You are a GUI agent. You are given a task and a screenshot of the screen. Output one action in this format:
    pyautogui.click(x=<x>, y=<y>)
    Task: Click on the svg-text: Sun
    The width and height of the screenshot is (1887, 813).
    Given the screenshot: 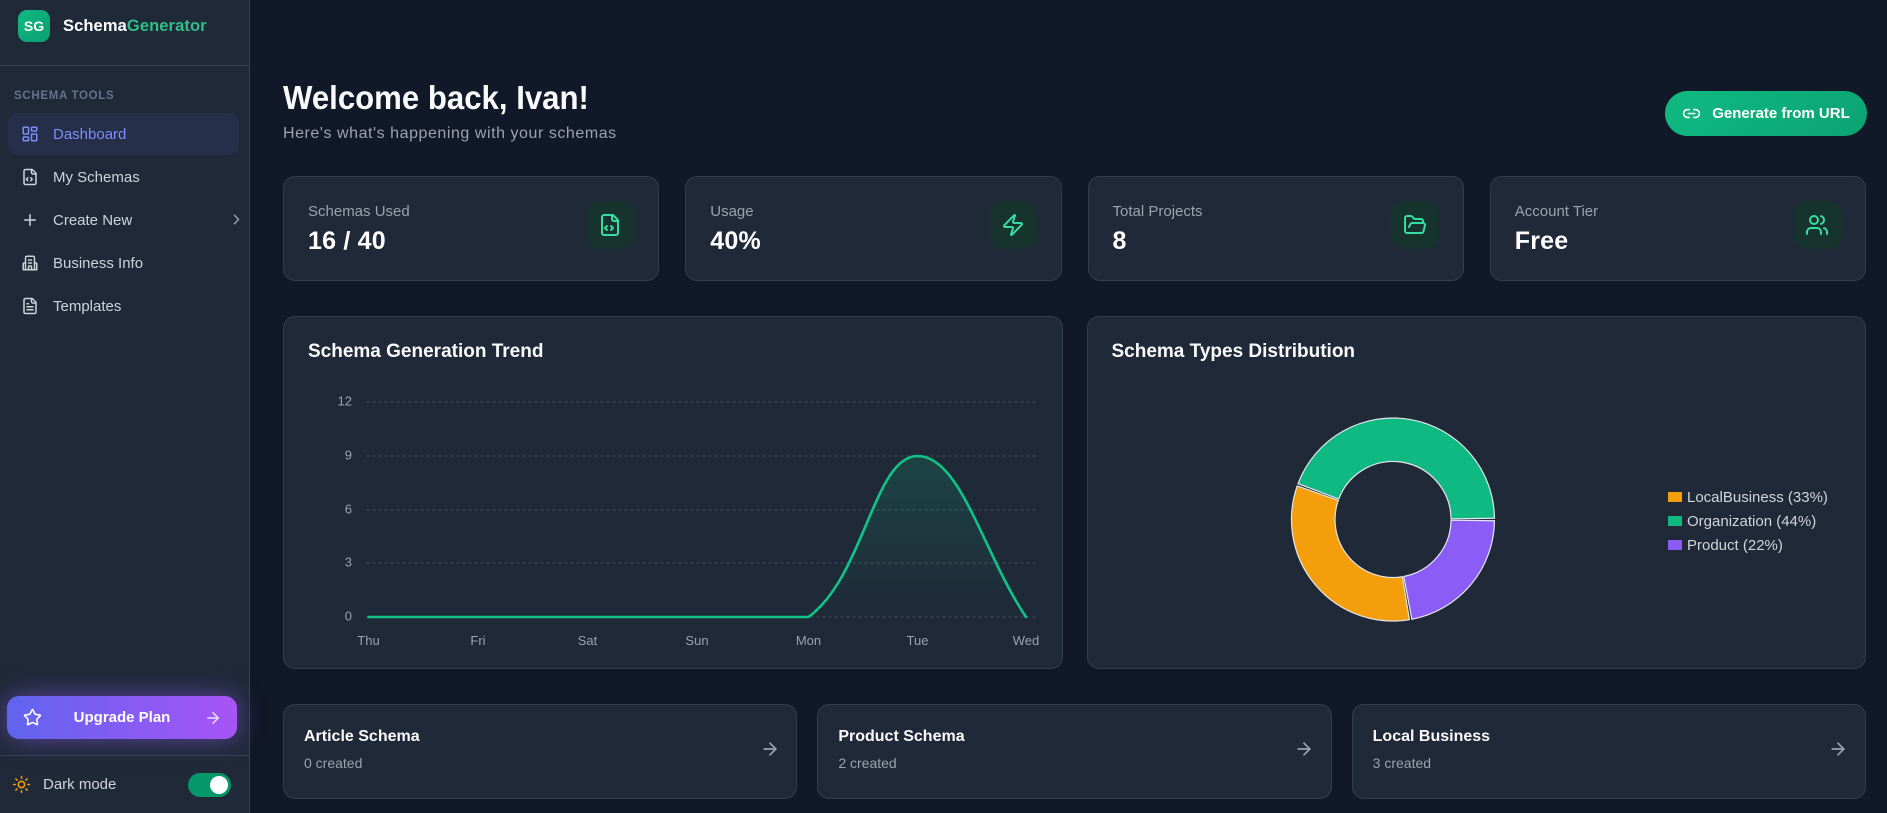 What is the action you would take?
    pyautogui.click(x=696, y=640)
    